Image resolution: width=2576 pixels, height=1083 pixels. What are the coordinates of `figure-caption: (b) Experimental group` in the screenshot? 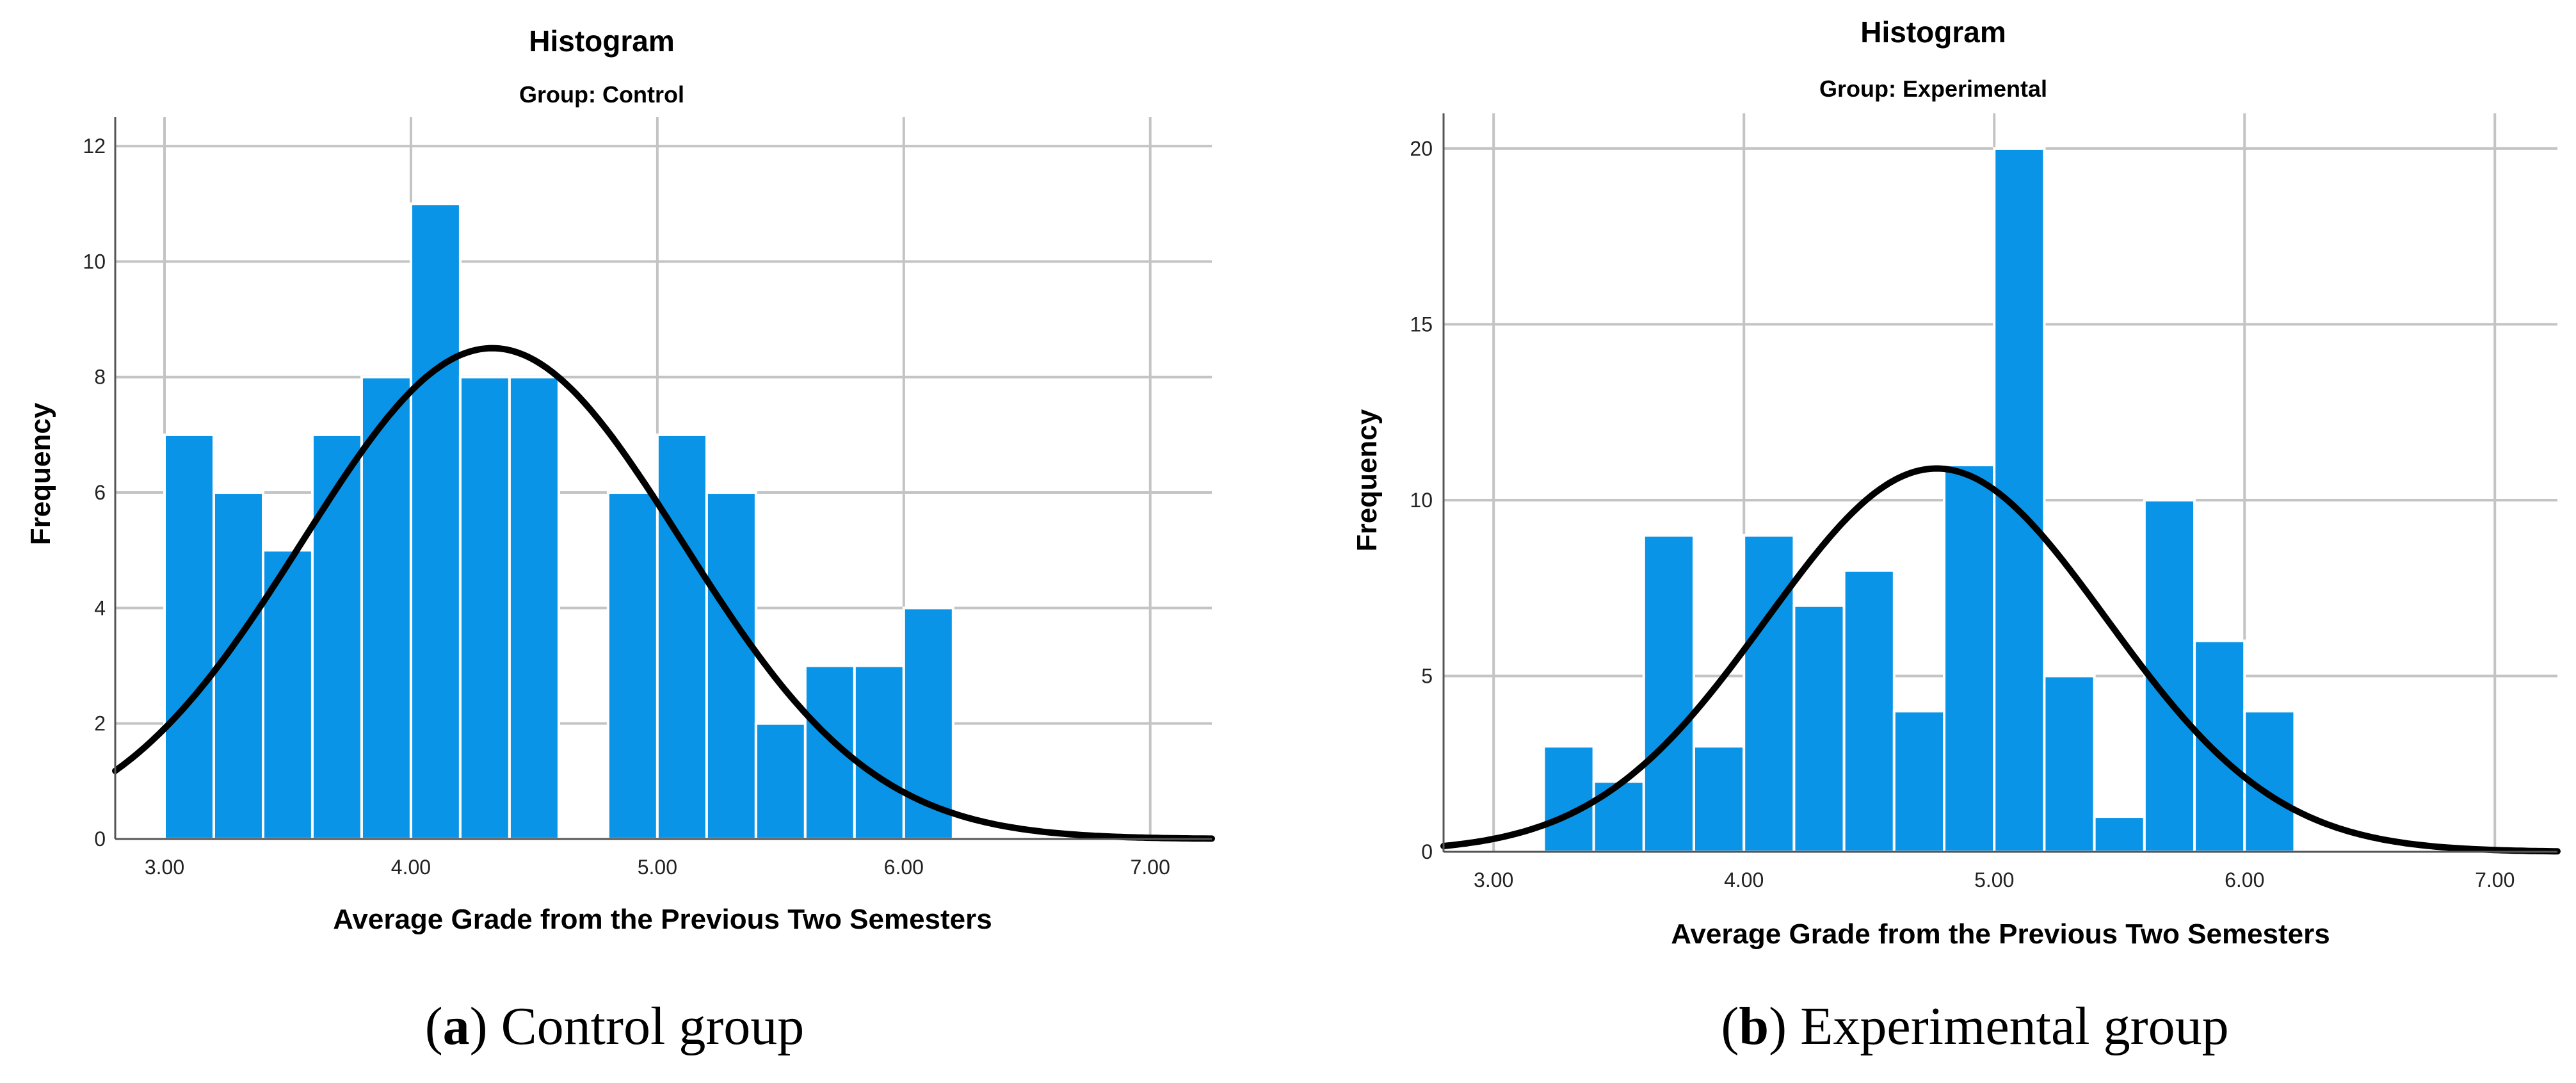 It's located at (1974, 1026).